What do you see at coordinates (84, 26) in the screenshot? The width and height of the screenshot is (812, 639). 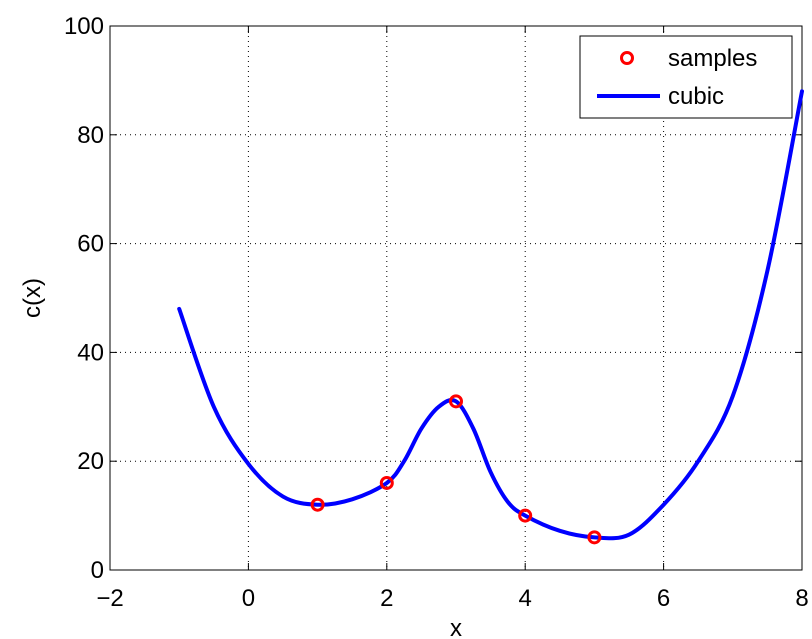 I see `y-tick-label: 100` at bounding box center [84, 26].